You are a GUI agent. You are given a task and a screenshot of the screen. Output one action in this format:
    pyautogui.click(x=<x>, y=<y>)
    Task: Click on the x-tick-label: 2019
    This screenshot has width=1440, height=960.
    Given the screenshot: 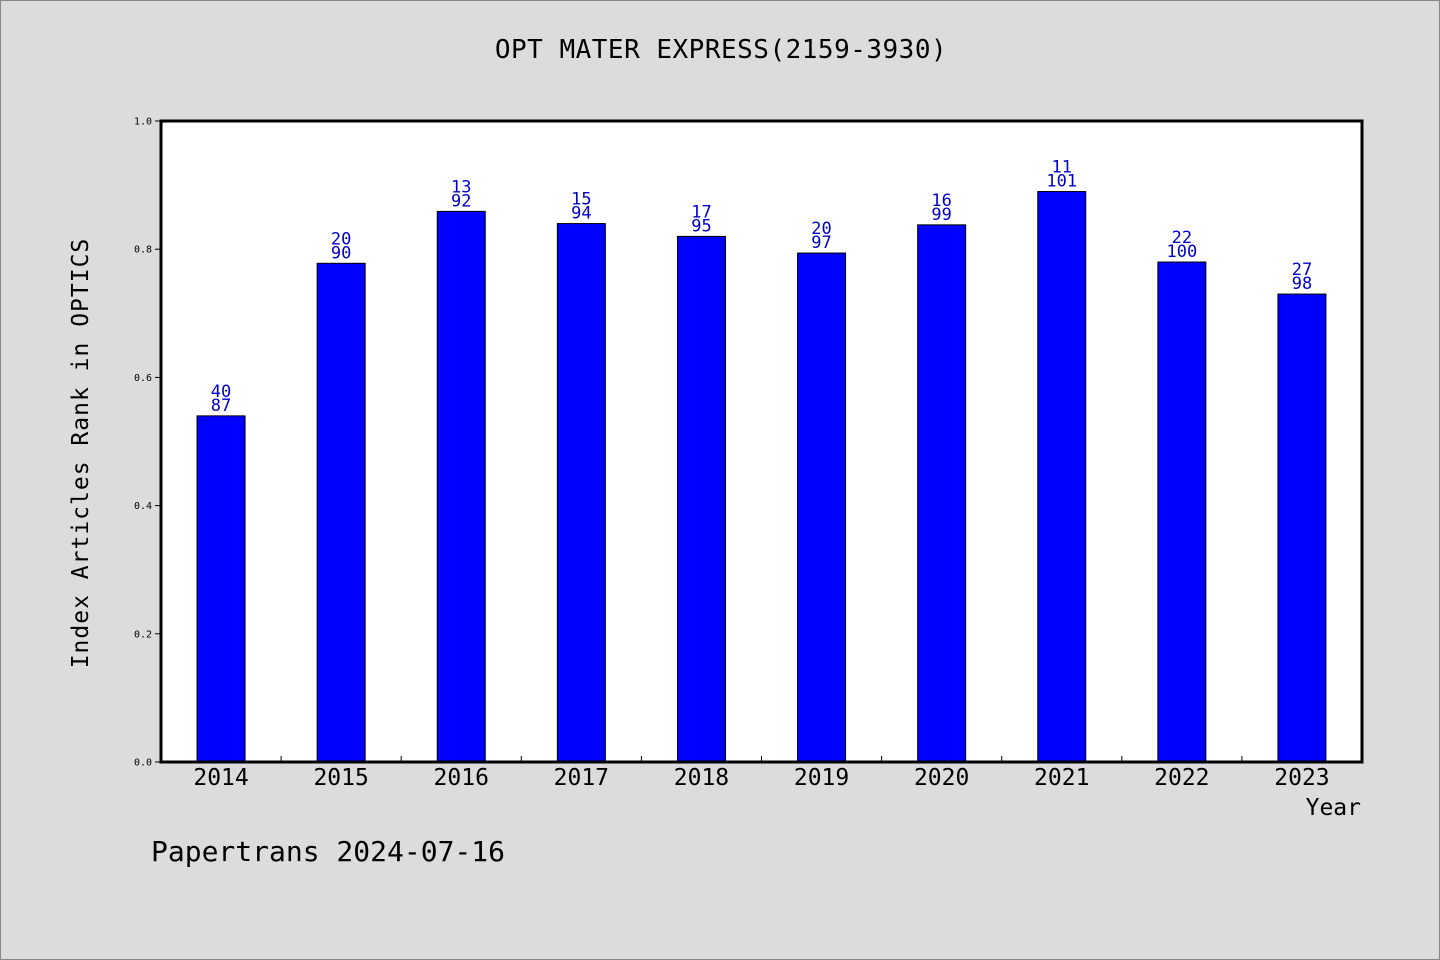 What is the action you would take?
    pyautogui.click(x=821, y=778)
    